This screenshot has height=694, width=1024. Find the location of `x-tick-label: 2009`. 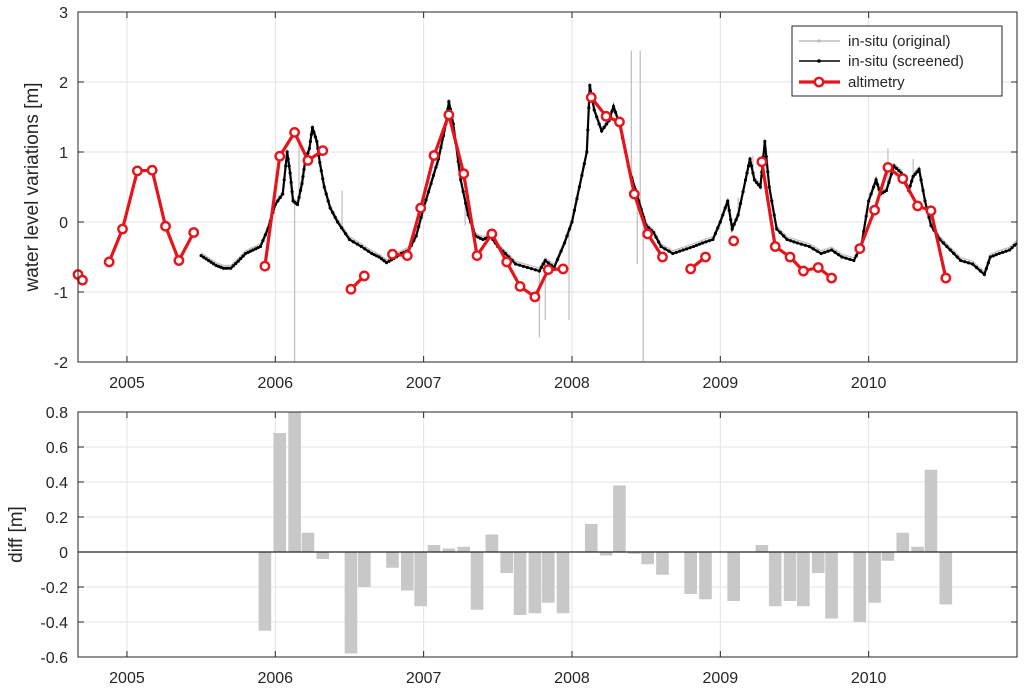

x-tick-label: 2009 is located at coordinates (721, 678).